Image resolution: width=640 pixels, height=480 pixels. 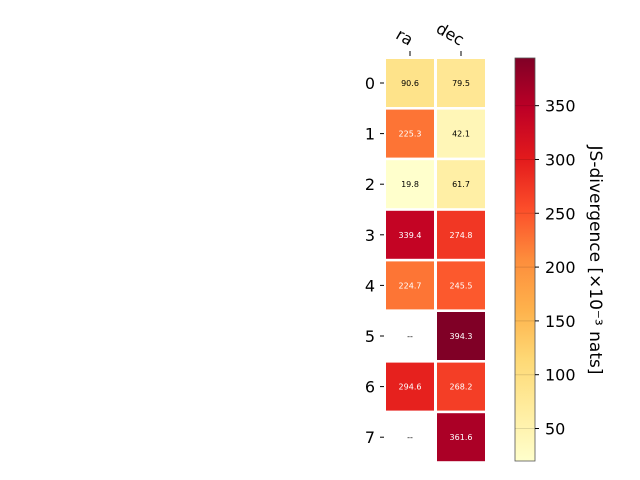 I want to click on cell-label: 19.8, so click(x=410, y=184).